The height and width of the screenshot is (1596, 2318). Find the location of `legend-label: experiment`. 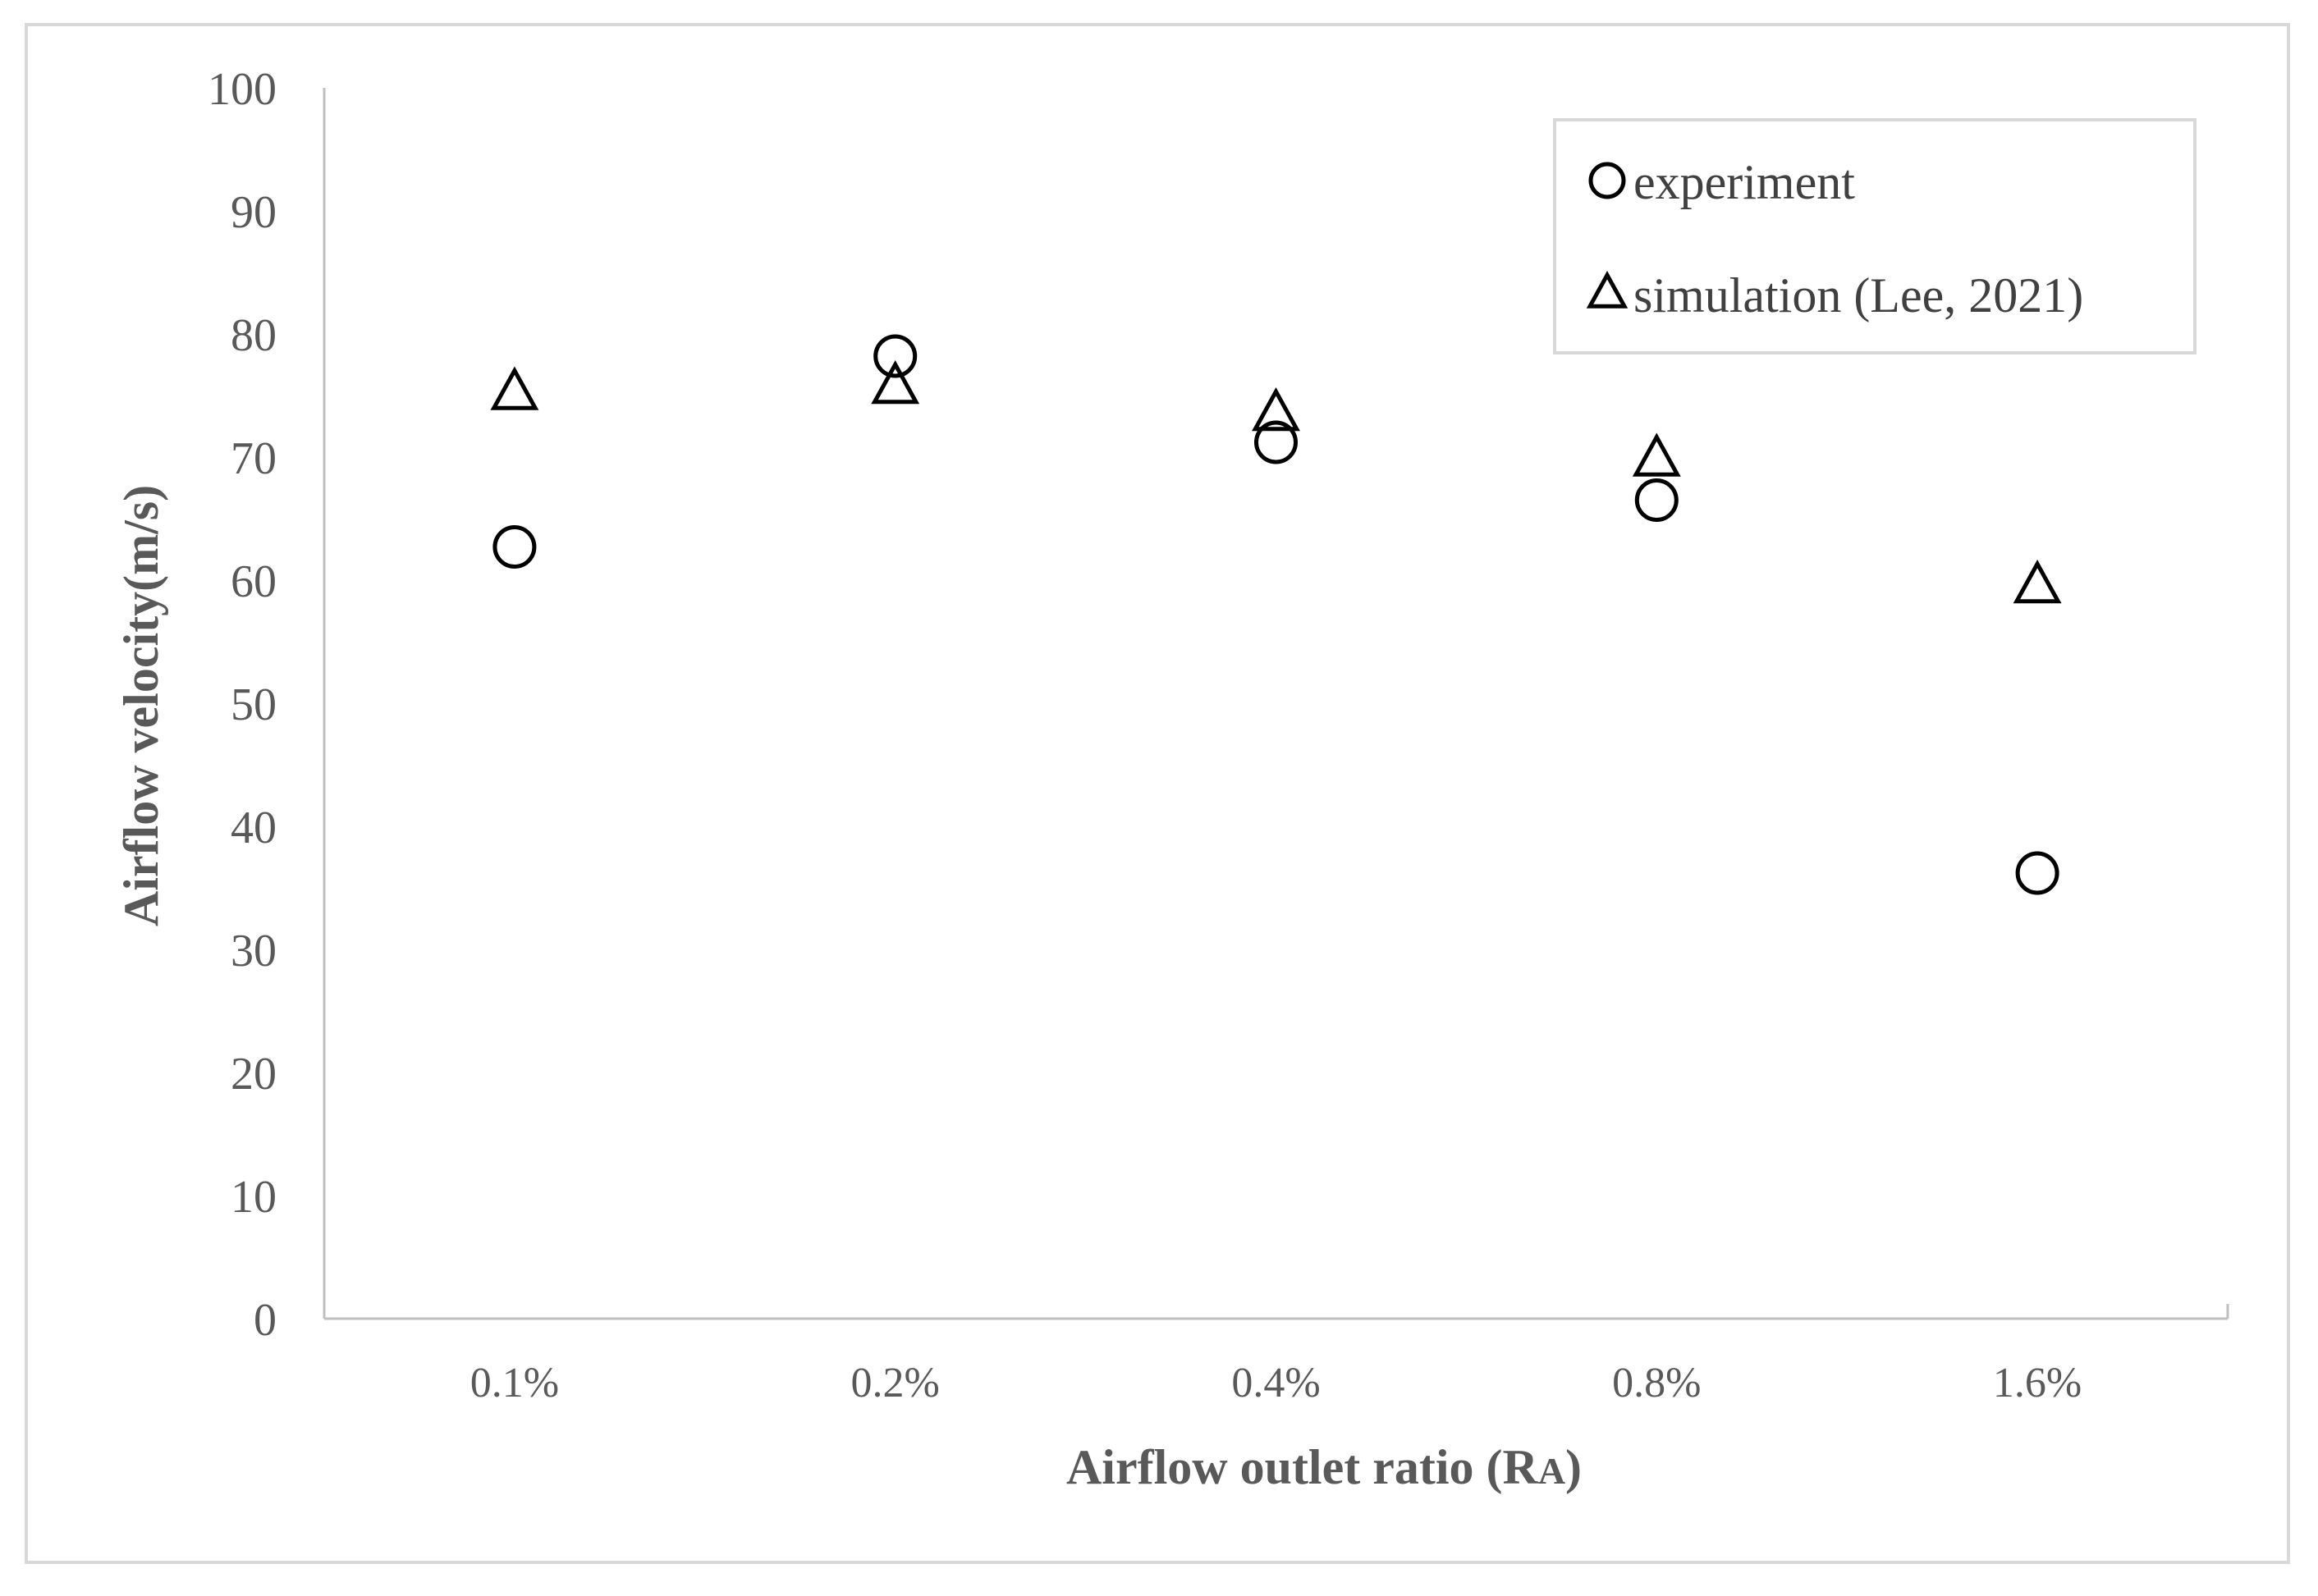

legend-label: experiment is located at coordinates (1744, 182).